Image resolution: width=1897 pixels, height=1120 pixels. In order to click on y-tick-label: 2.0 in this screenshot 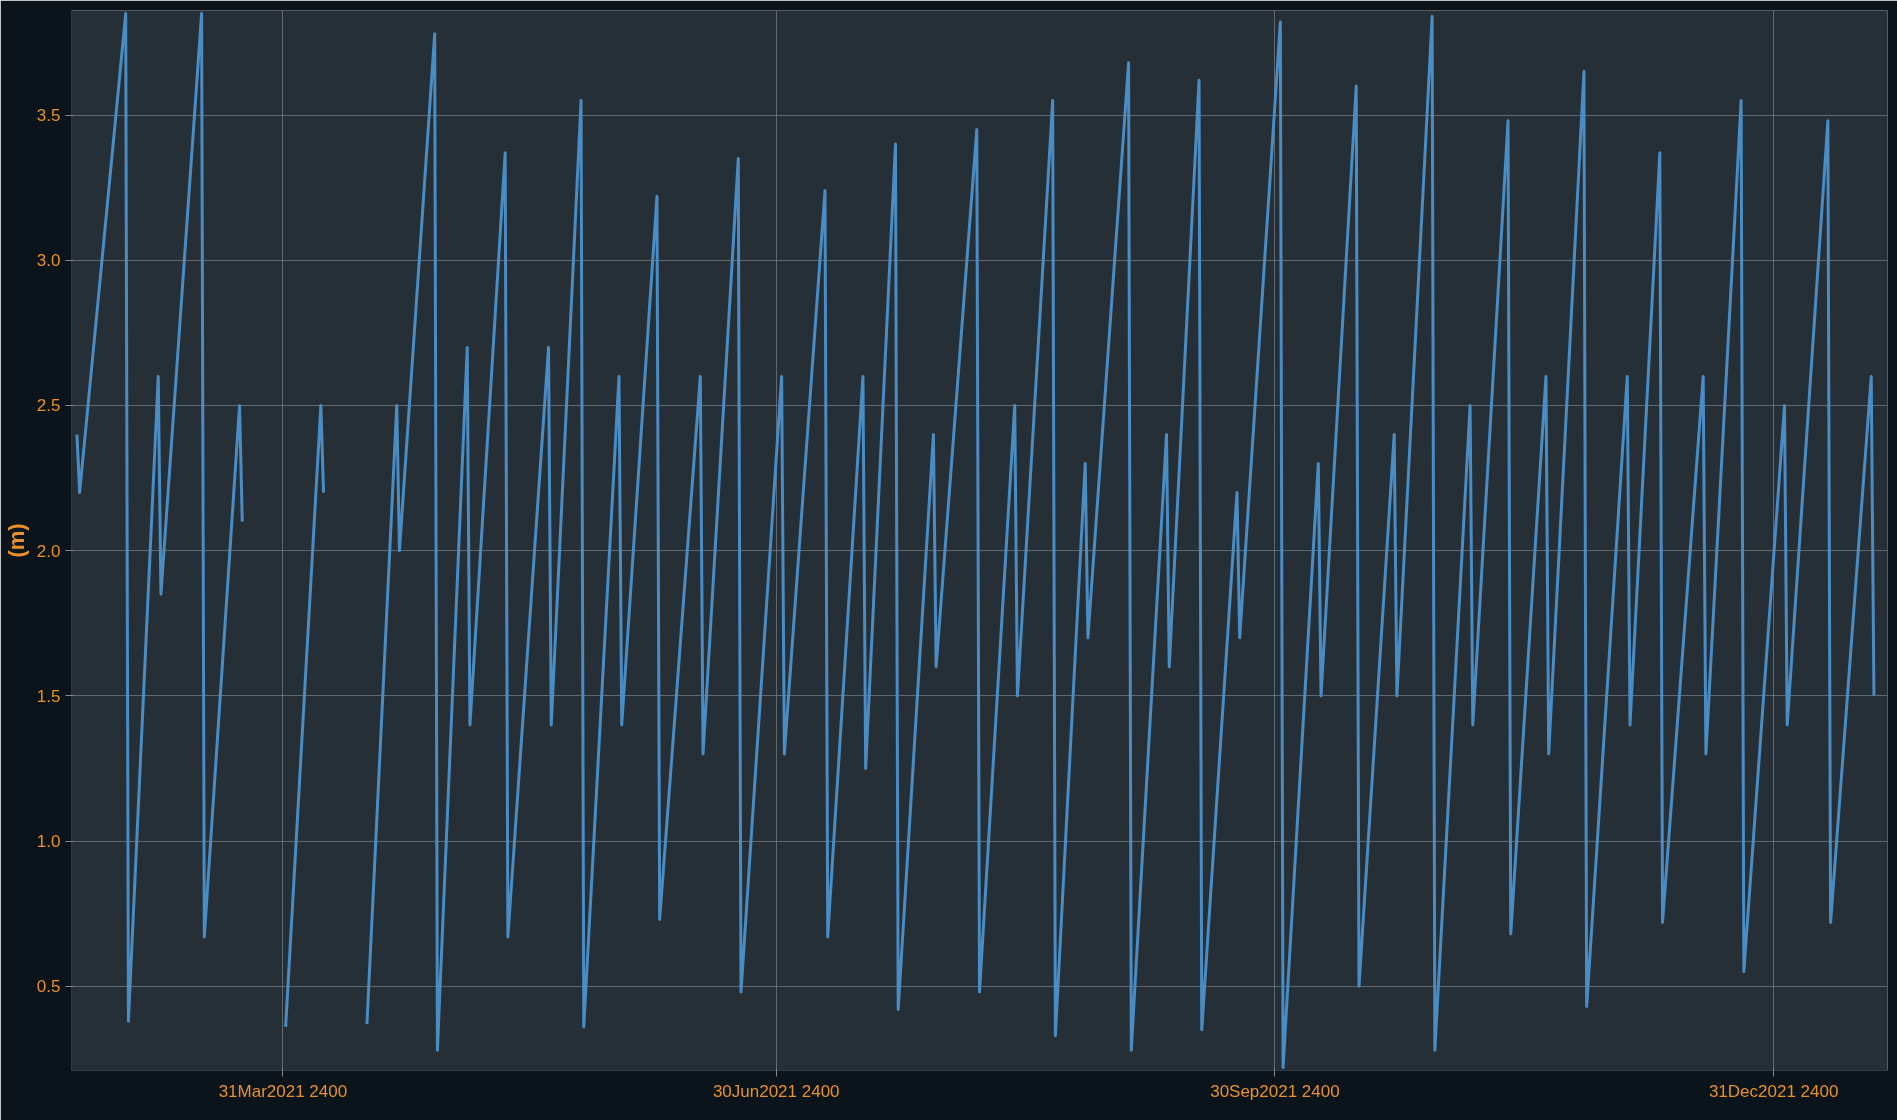, I will do `click(48, 551)`.